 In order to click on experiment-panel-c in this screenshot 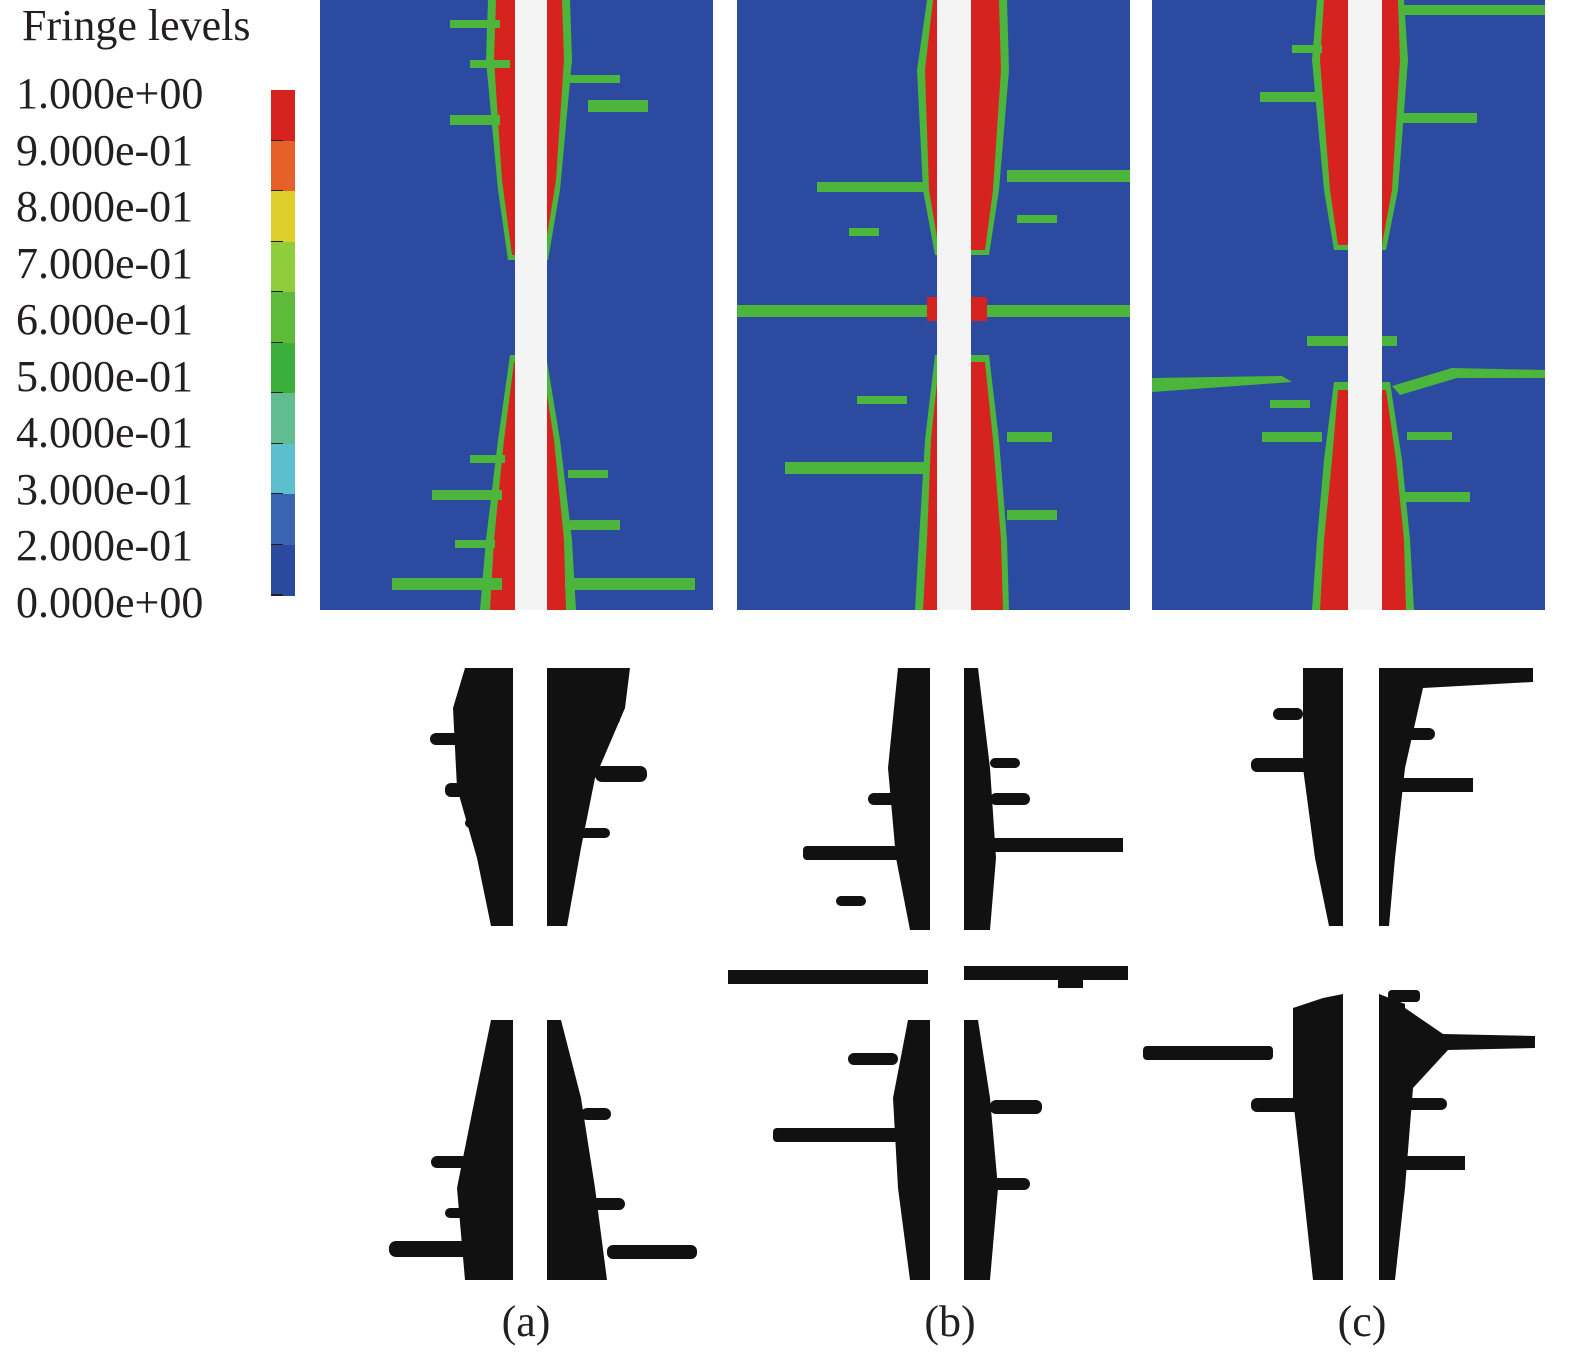, I will do `click(1339, 974)`.